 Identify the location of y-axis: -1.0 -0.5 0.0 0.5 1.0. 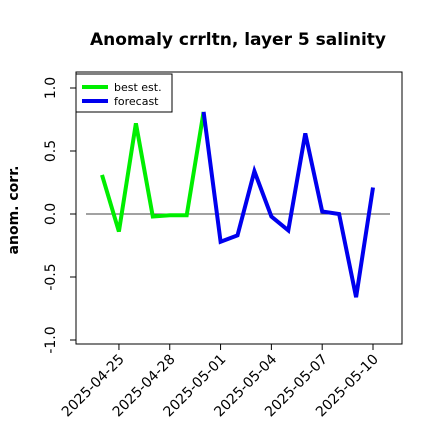
(59, 215).